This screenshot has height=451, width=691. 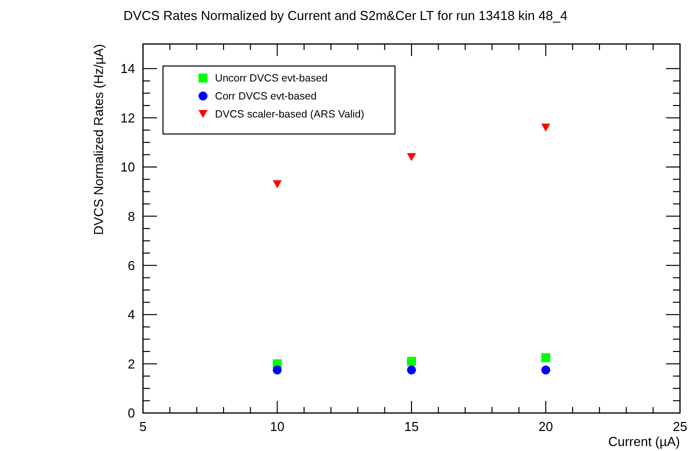 I want to click on y-tick-label: 12, so click(x=127, y=118).